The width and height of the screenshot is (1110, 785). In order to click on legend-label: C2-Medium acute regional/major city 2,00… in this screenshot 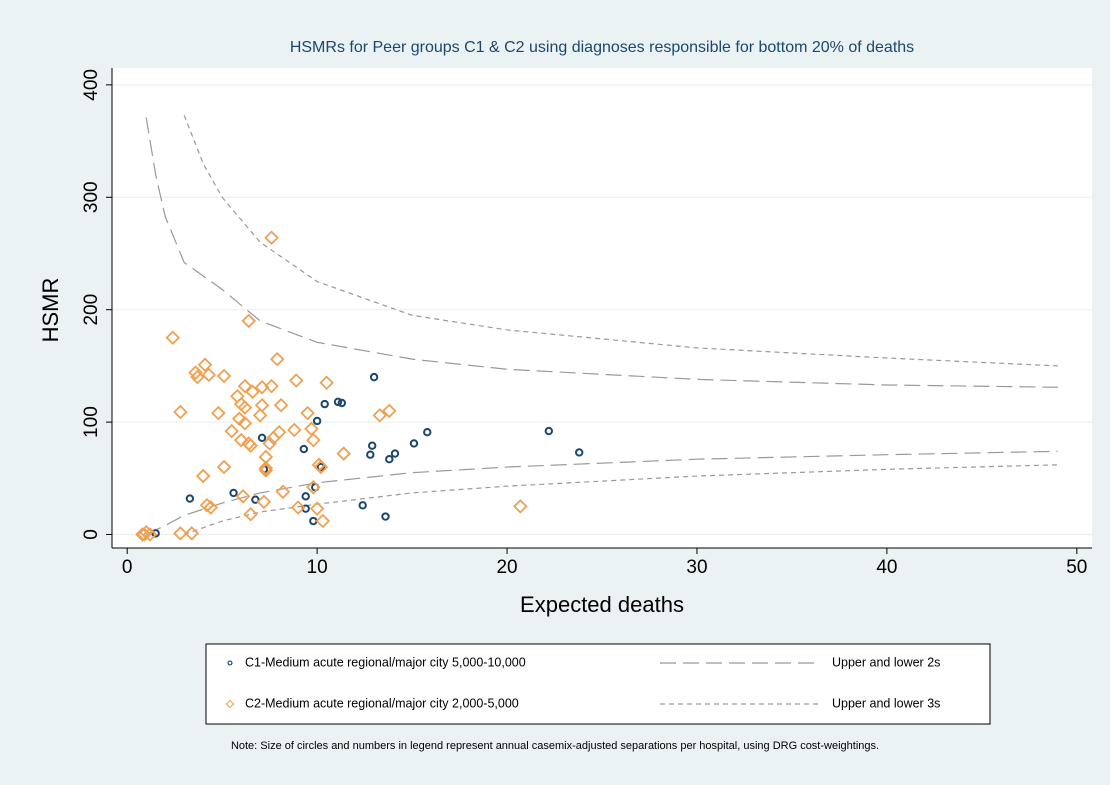, I will do `click(382, 703)`.